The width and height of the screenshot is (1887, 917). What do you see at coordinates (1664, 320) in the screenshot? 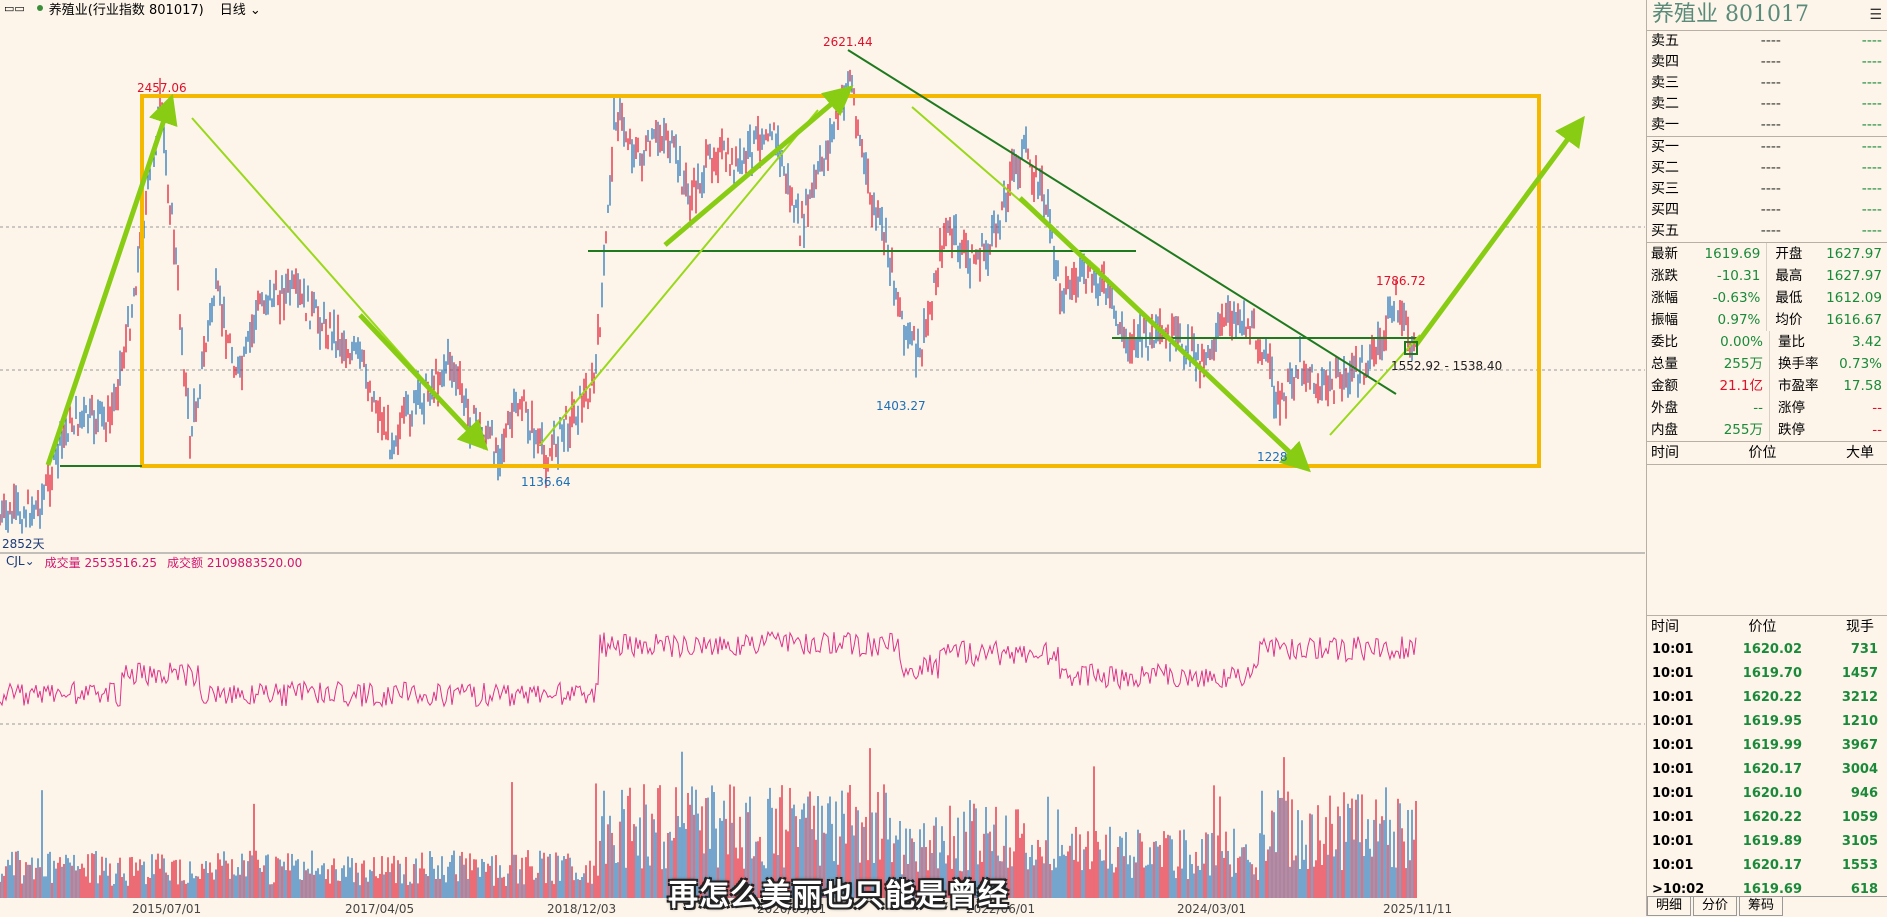
I see `quote-key: 振幅` at bounding box center [1664, 320].